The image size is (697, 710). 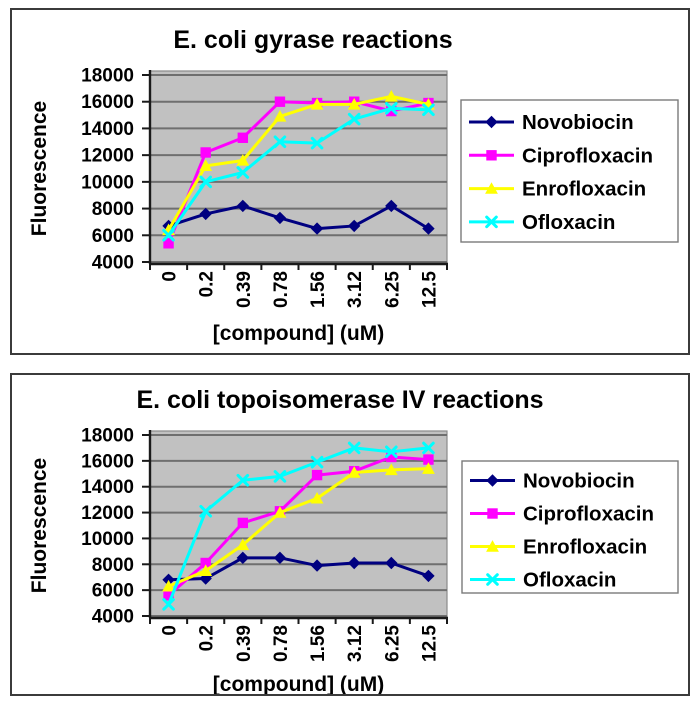 What do you see at coordinates (491, 122) in the screenshot?
I see `legend-marker-novobiocin` at bounding box center [491, 122].